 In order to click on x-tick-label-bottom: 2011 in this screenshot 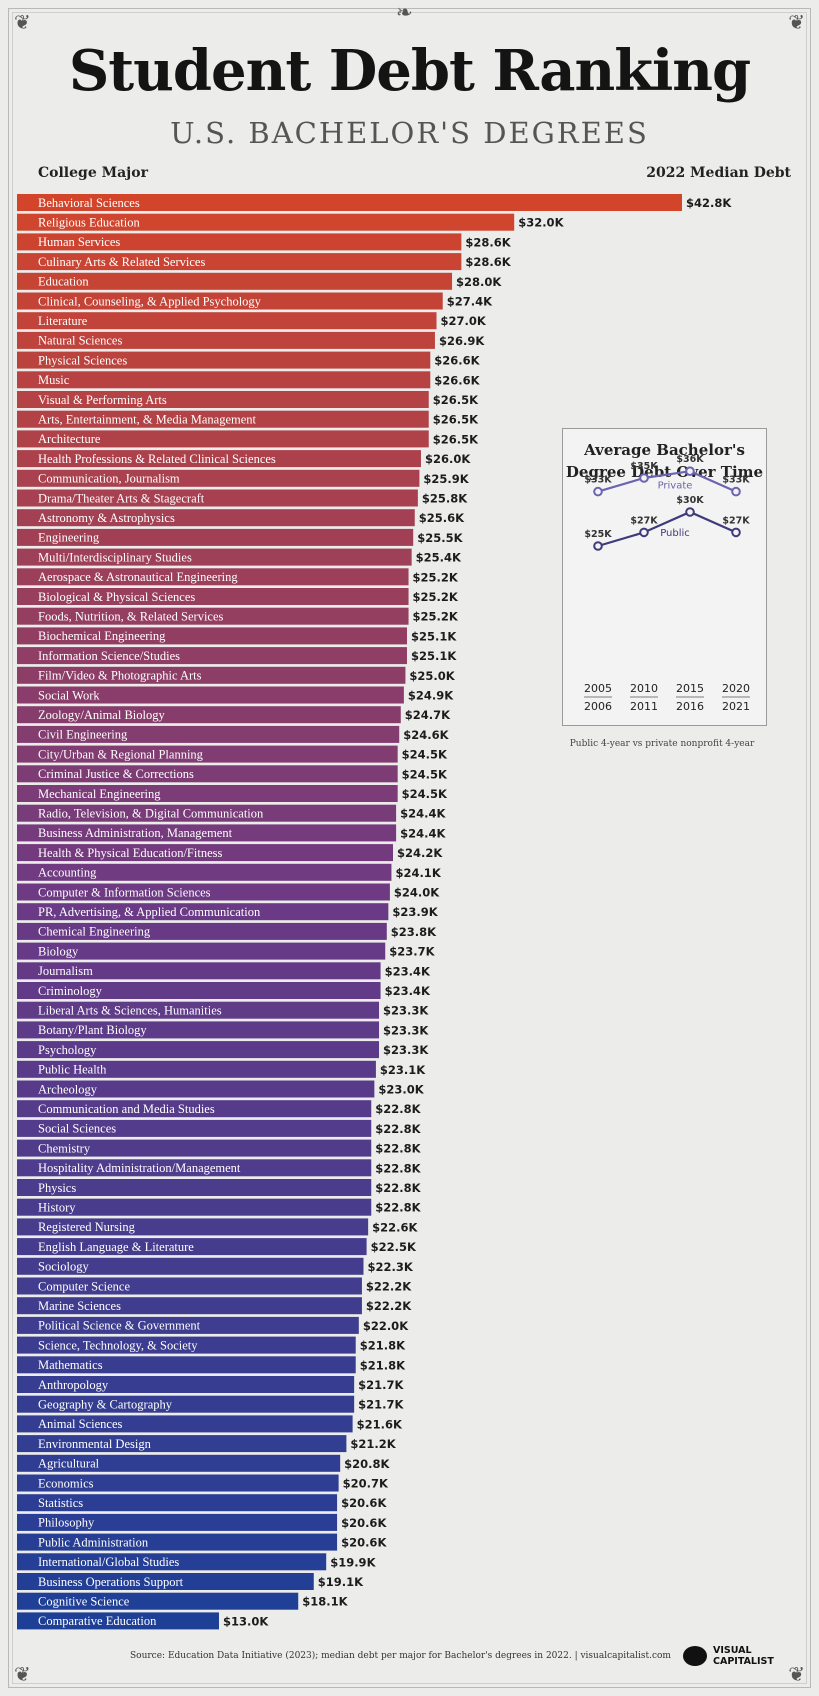, I will do `click(644, 706)`.